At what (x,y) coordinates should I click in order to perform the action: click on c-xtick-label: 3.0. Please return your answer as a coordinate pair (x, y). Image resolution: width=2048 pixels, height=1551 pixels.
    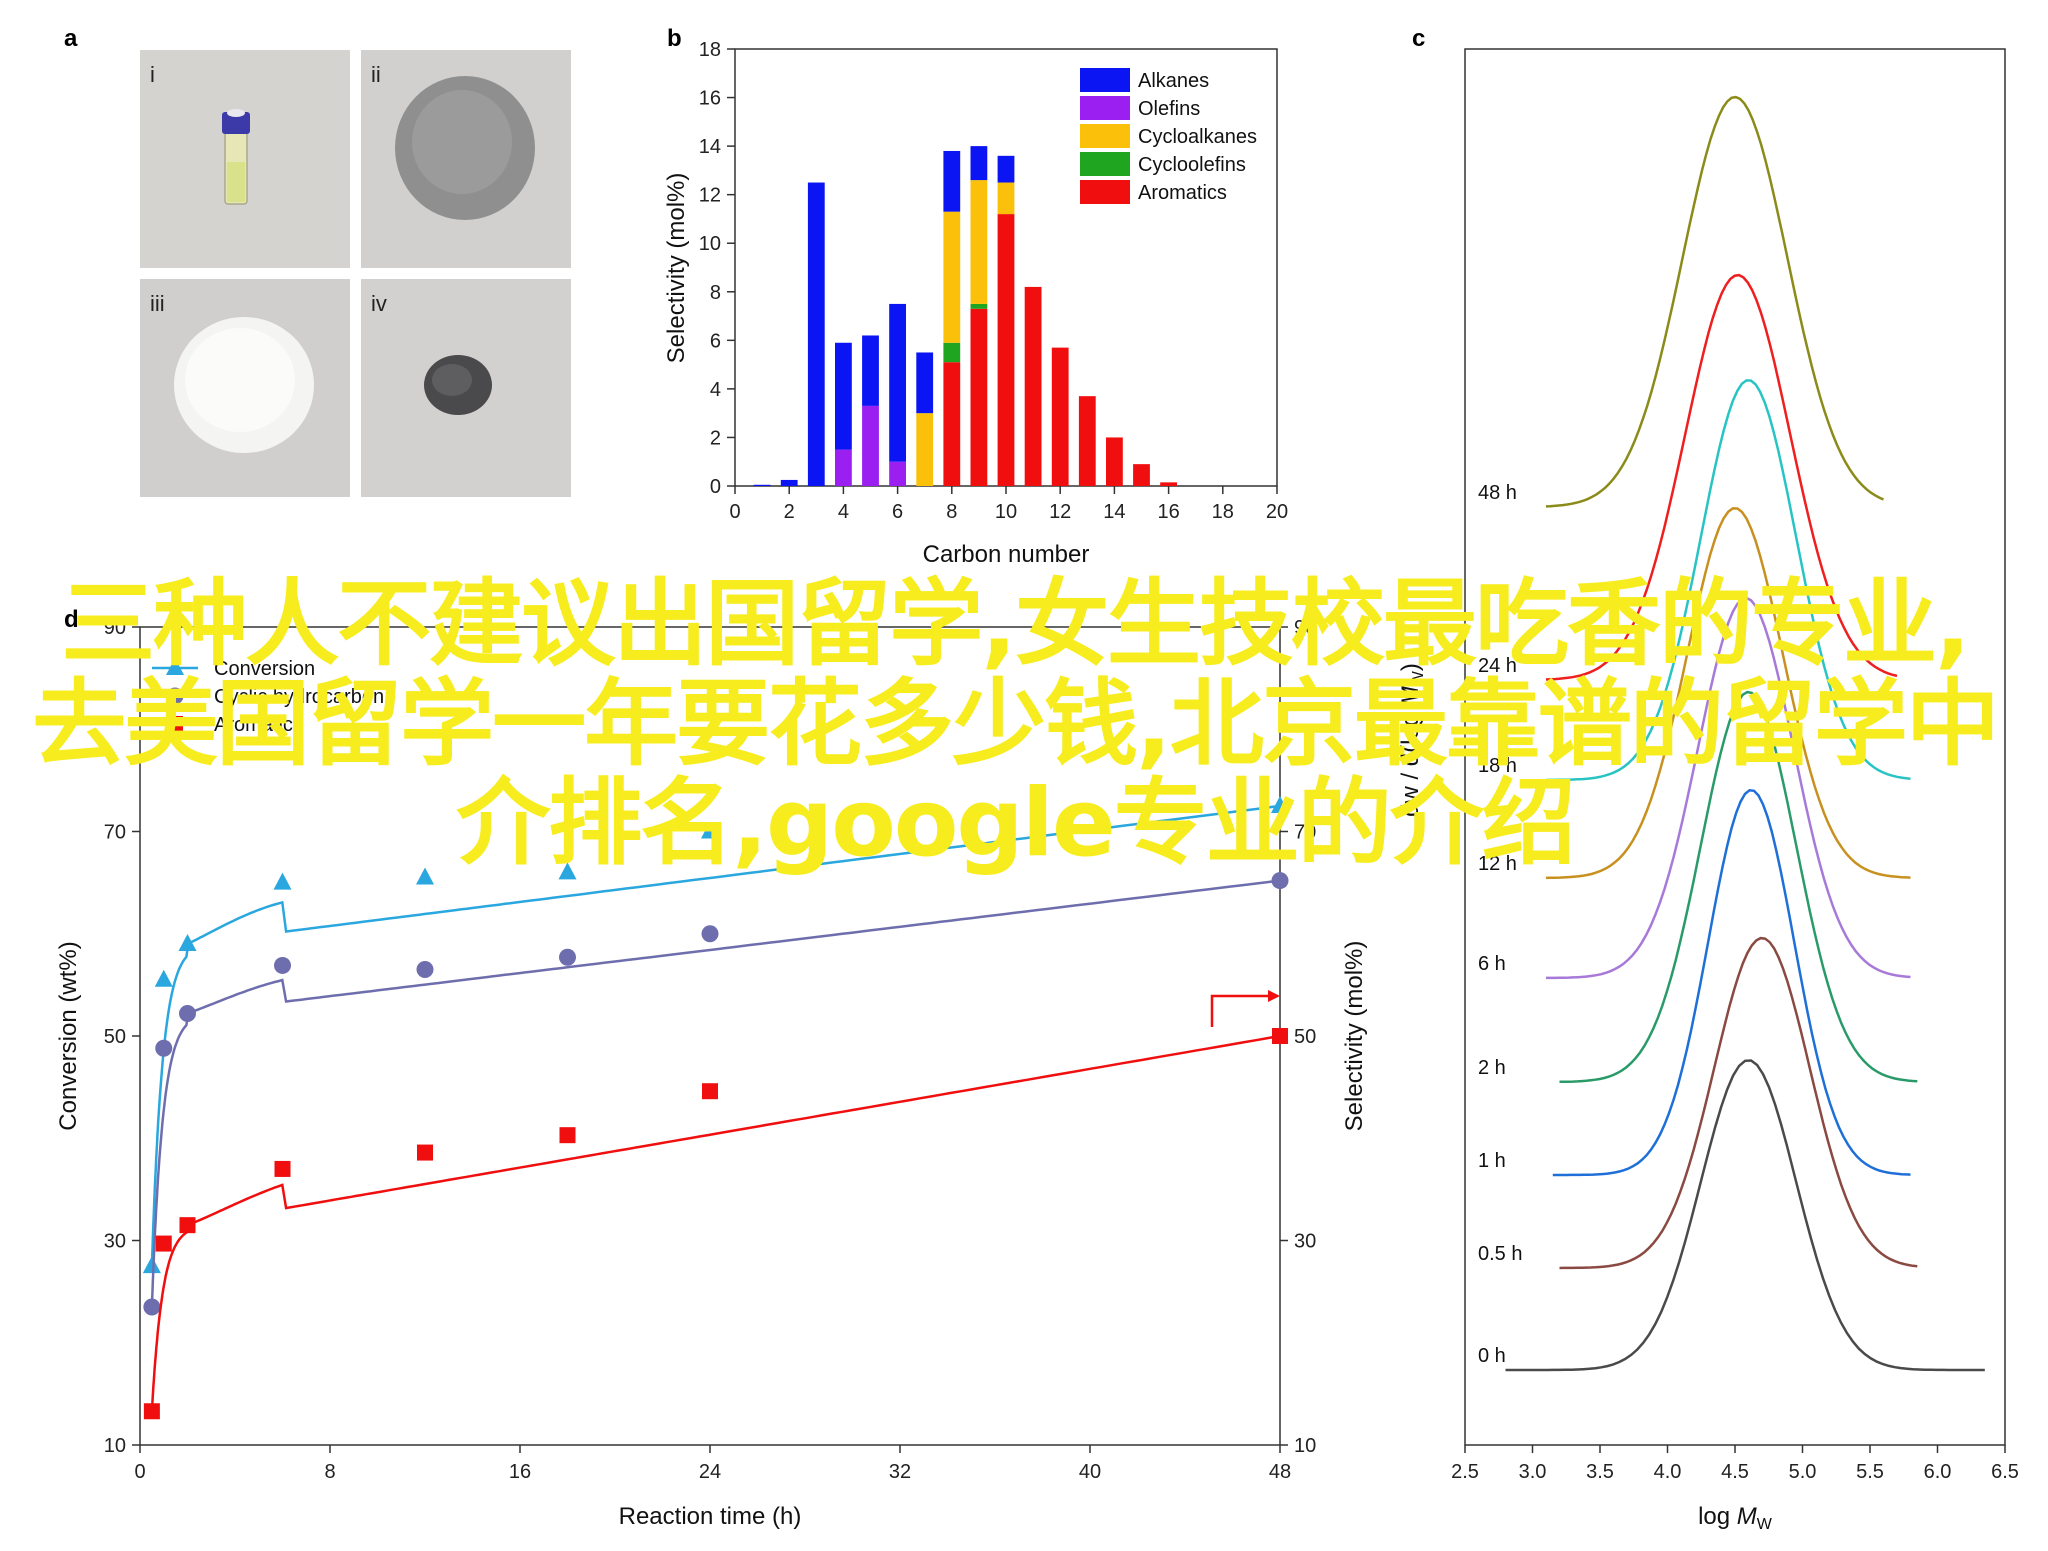
    Looking at the image, I should click on (1533, 1472).